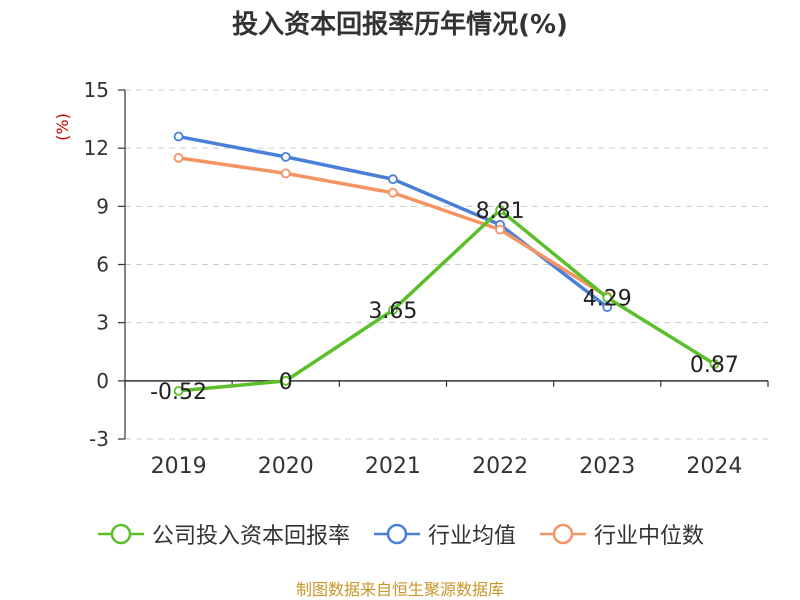 This screenshot has height=600, width=800. I want to click on legend-label: 行业均值, so click(471, 536).